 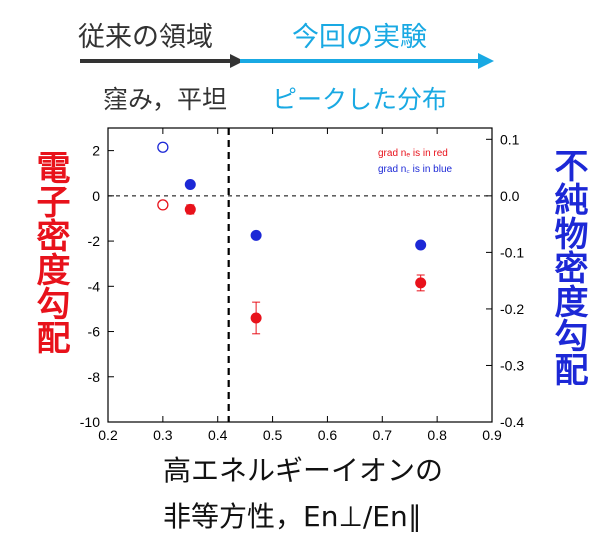 I want to click on x-tick-label: 0.5, so click(x=273, y=435).